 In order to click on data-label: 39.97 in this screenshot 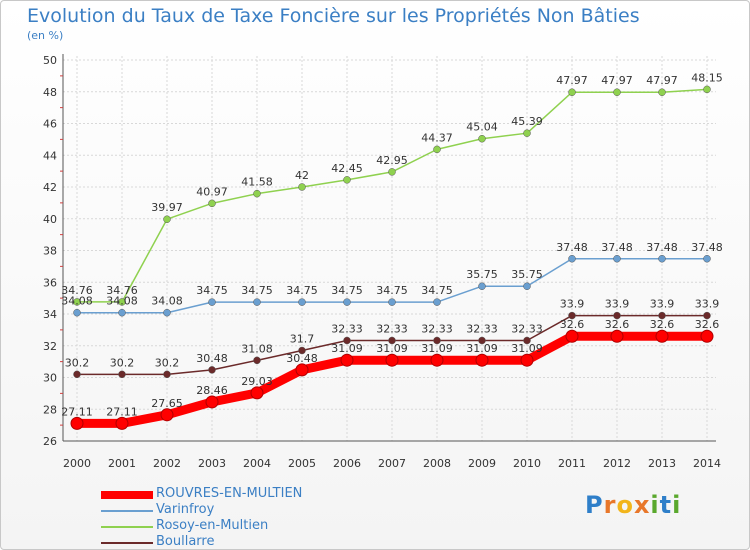, I will do `click(167, 207)`.